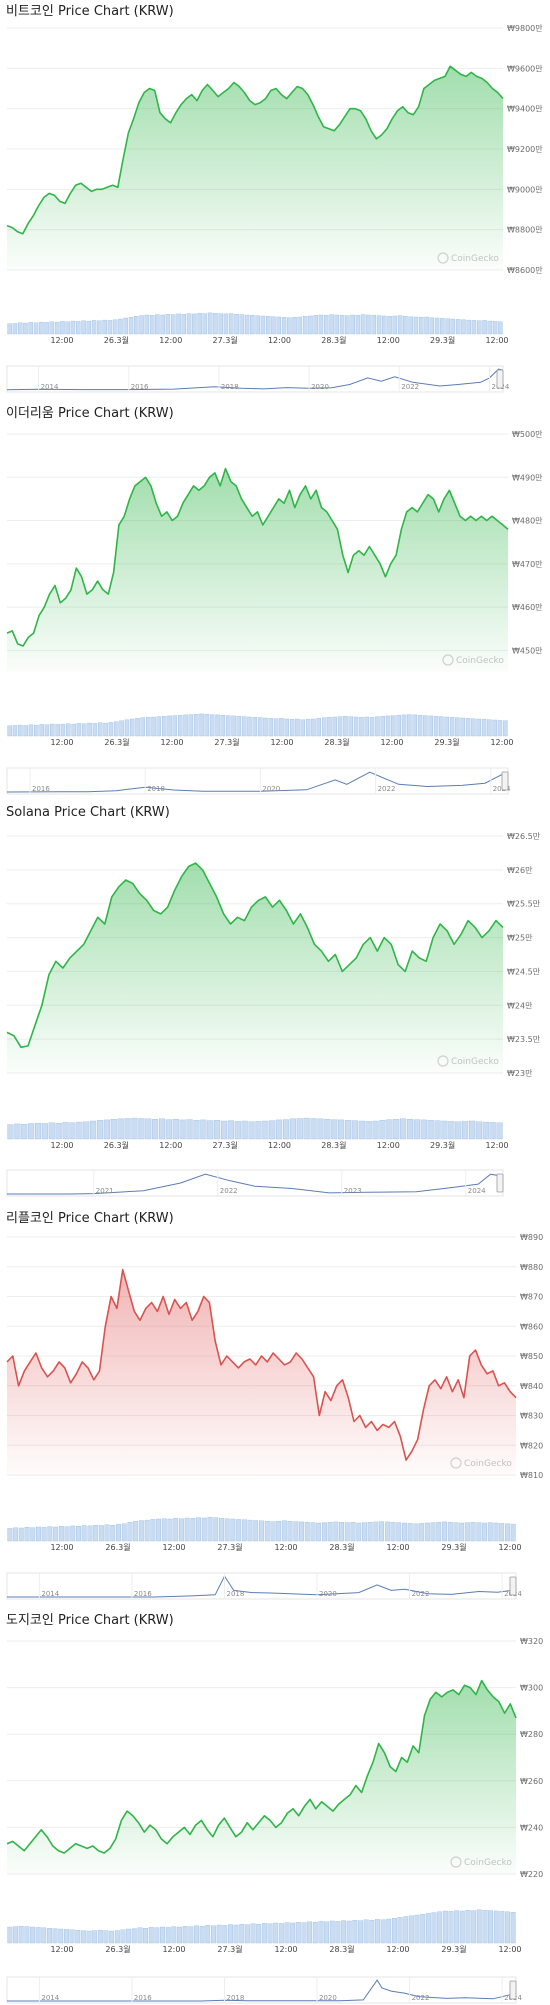 This screenshot has height=2005, width=550. I want to click on navigator-year-label: 2024, so click(477, 1191).